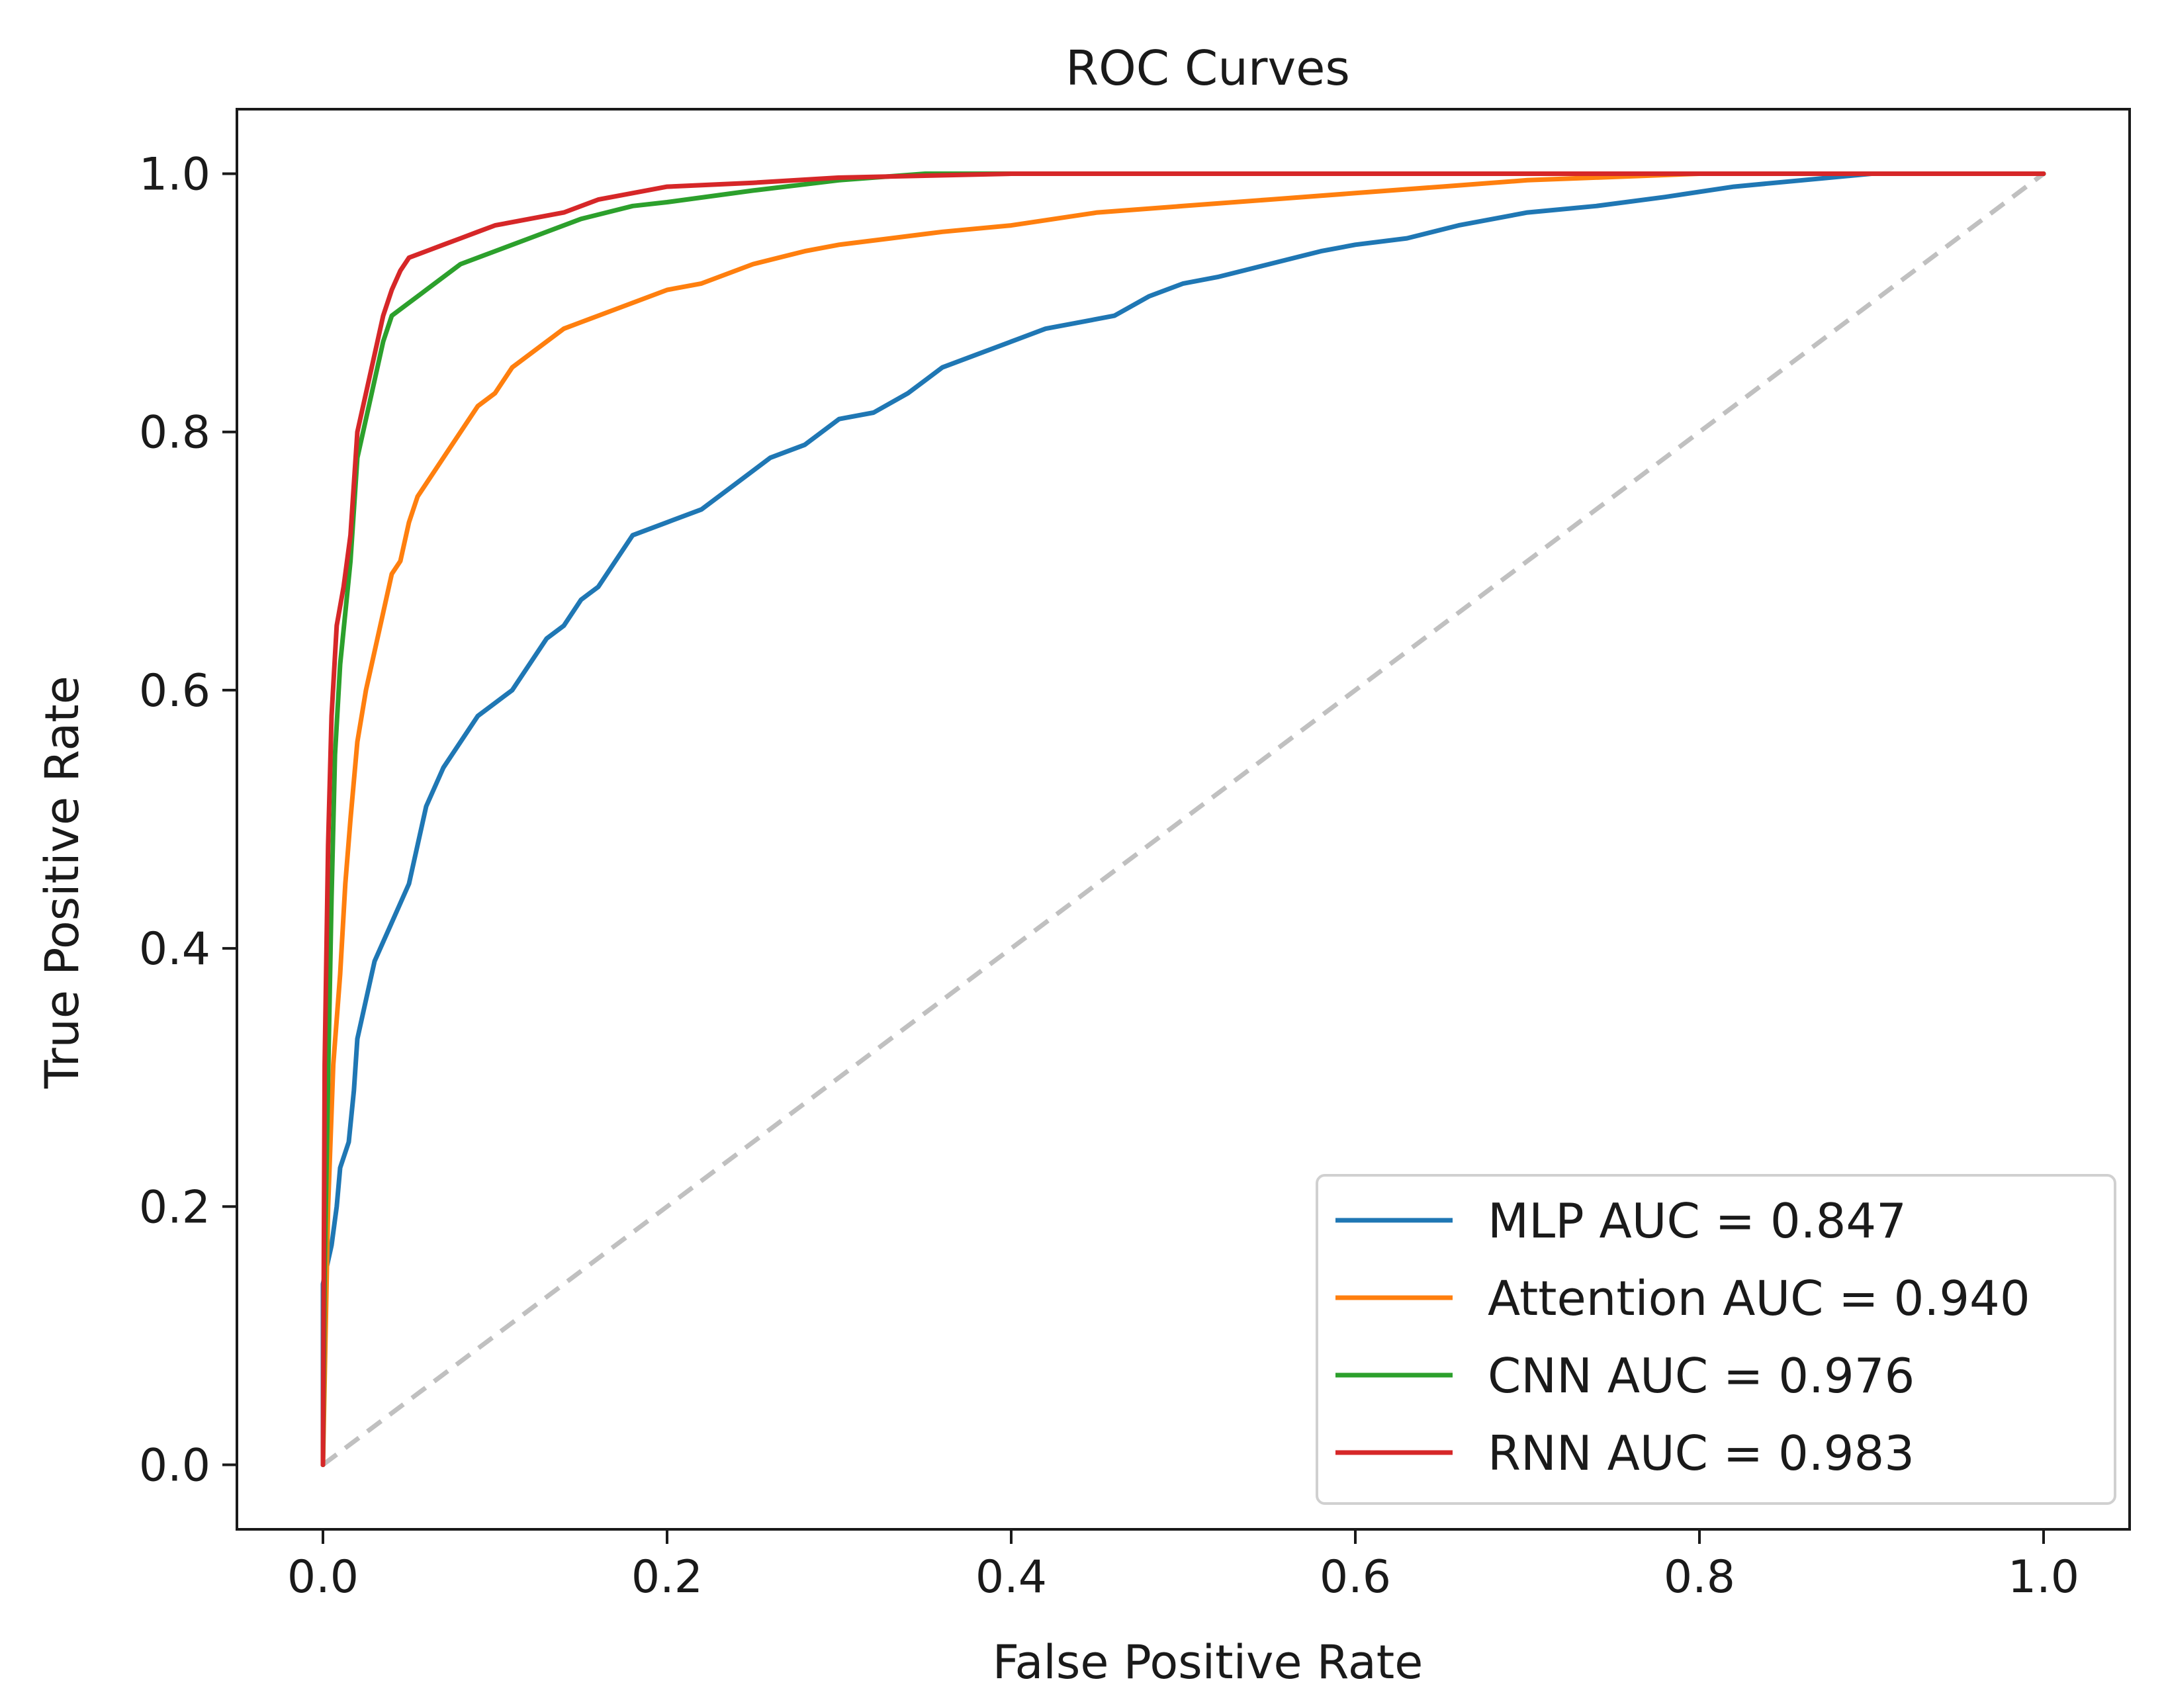 The width and height of the screenshot is (2166, 1708). What do you see at coordinates (1208, 1662) in the screenshot?
I see `x-axis-label: False Positive Rate` at bounding box center [1208, 1662].